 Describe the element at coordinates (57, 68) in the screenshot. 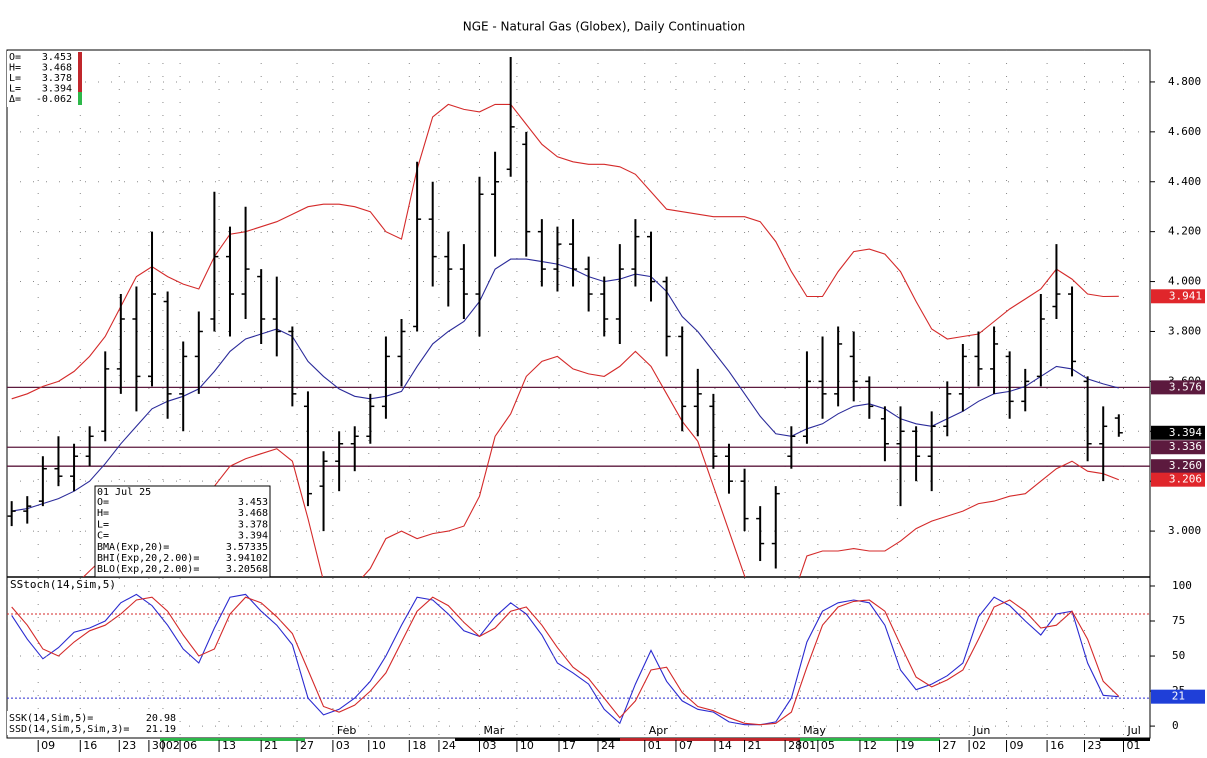

I see `readout-value: 3.468` at that location.